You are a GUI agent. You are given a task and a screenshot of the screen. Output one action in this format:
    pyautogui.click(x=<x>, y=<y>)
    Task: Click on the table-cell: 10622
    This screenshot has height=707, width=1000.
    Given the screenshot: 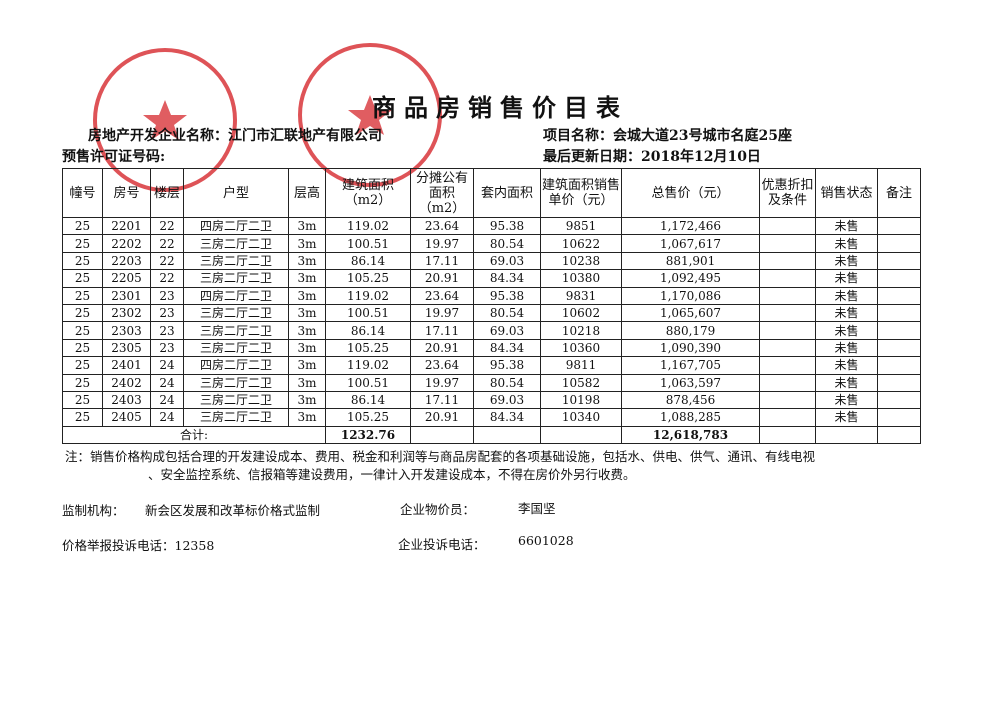 What is the action you would take?
    pyautogui.click(x=581, y=243)
    